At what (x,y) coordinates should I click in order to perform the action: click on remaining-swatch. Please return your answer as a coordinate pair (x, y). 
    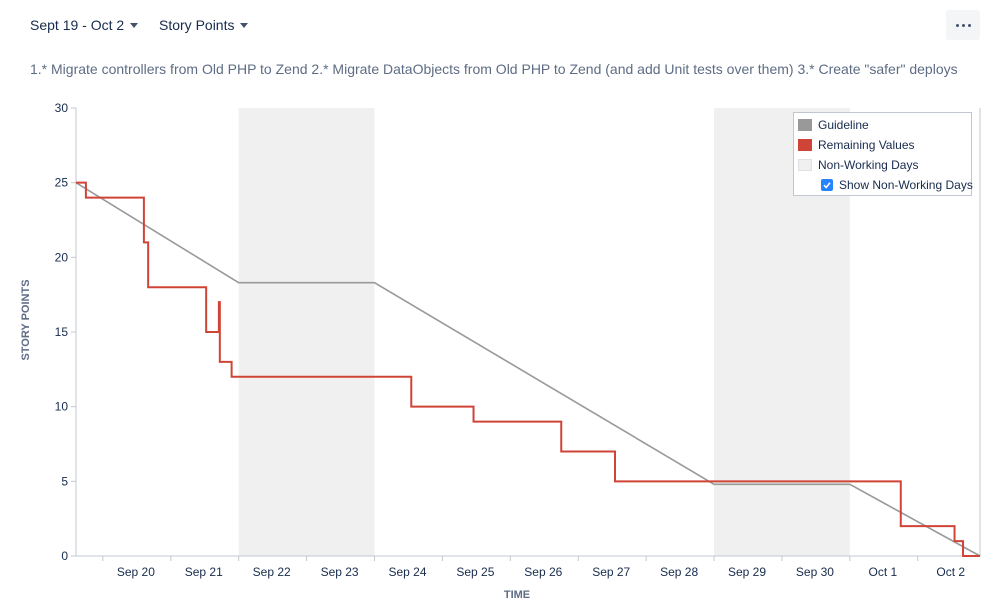
    Looking at the image, I should click on (805, 145).